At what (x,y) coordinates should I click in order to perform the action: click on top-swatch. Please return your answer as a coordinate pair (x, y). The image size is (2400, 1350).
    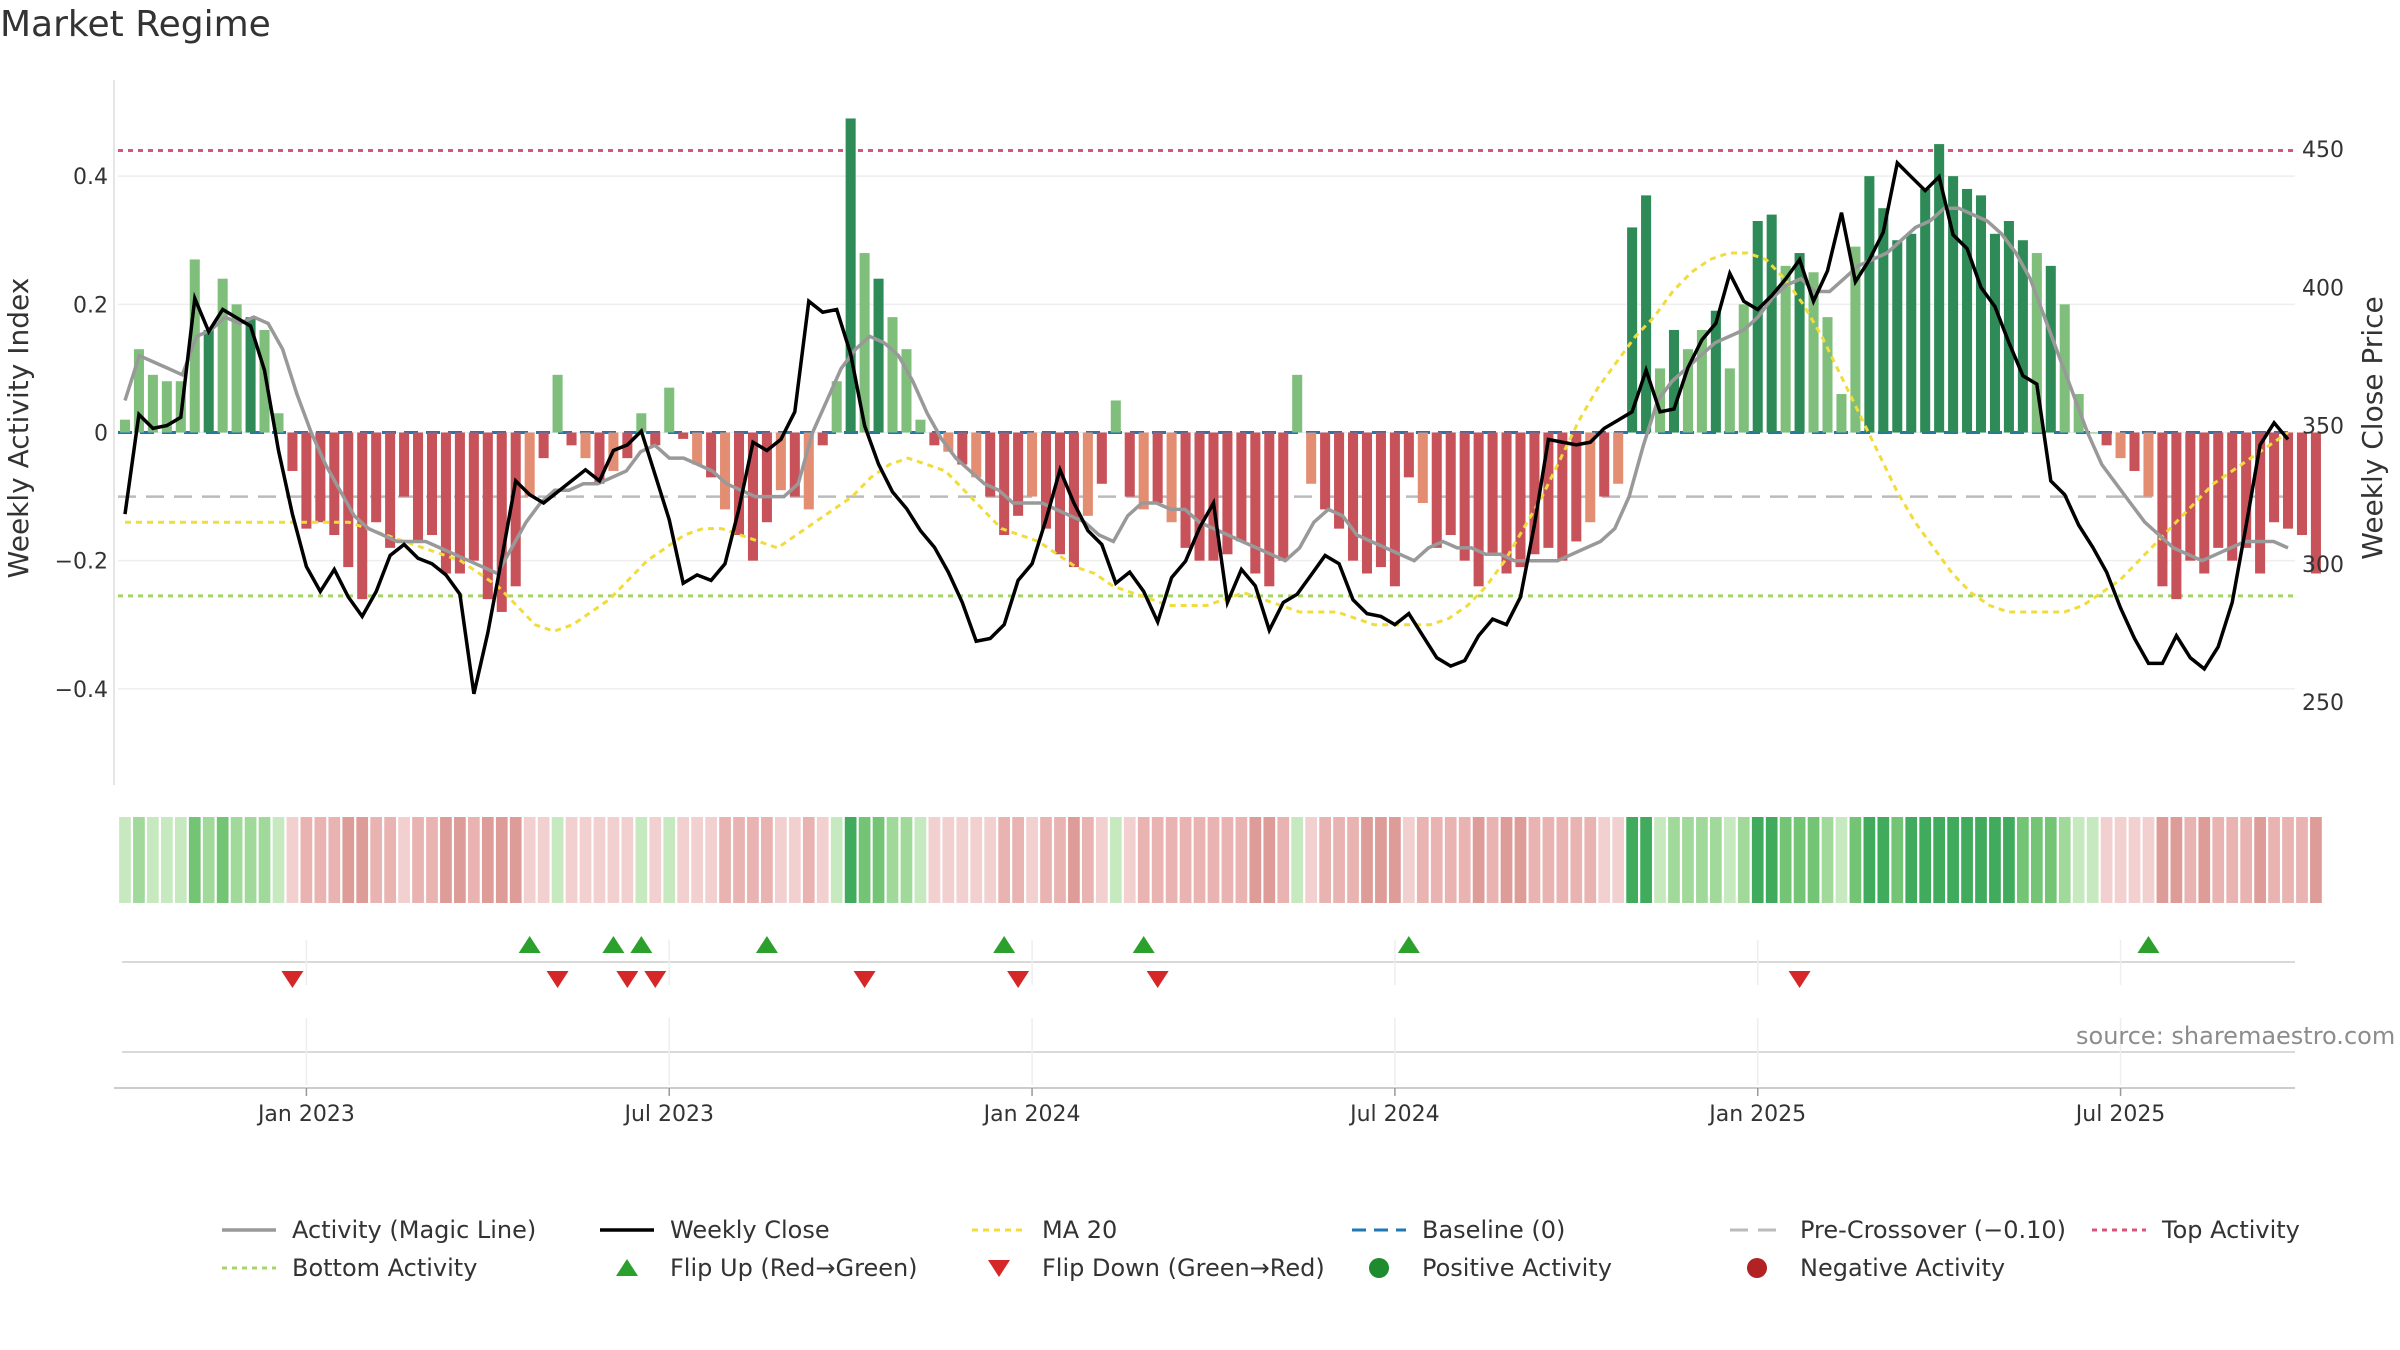
    Looking at the image, I should click on (2119, 1230).